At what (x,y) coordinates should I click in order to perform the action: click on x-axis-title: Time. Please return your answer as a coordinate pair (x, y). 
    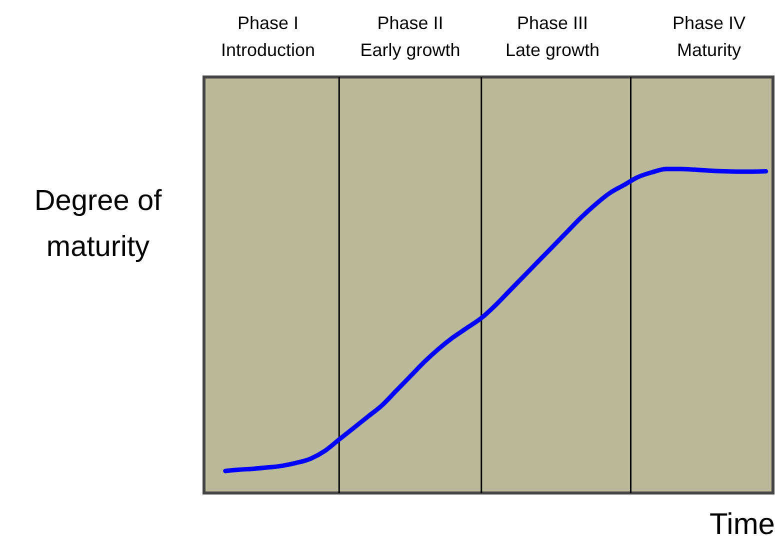
    Looking at the image, I should click on (742, 525).